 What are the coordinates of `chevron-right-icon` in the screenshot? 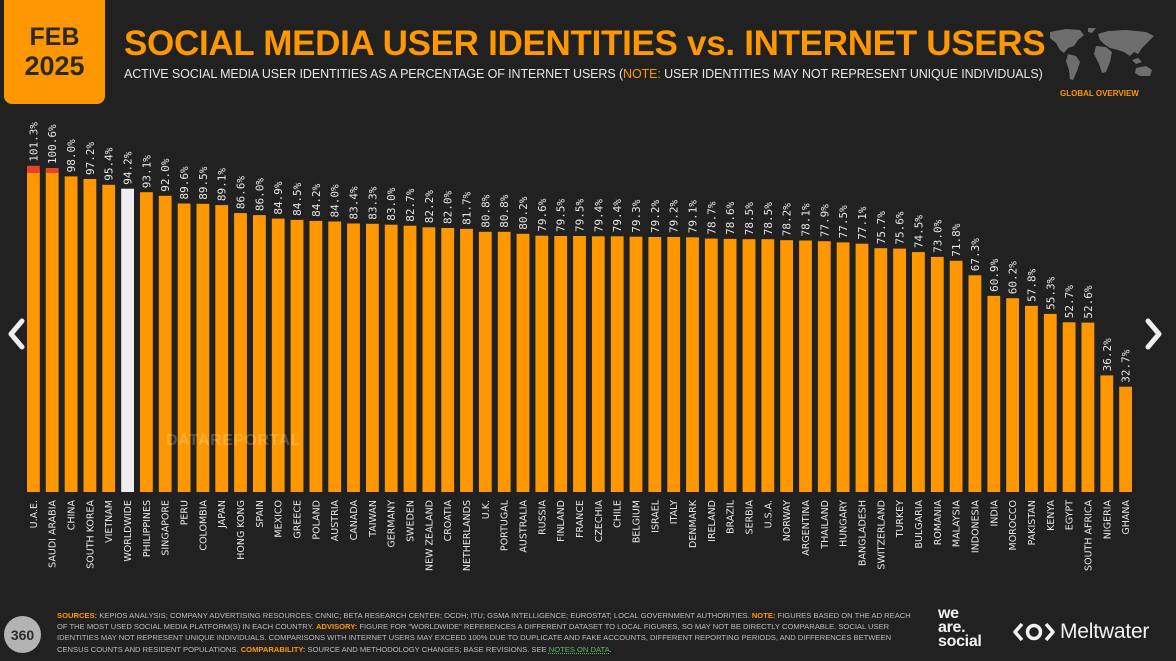 It's located at (1154, 334).